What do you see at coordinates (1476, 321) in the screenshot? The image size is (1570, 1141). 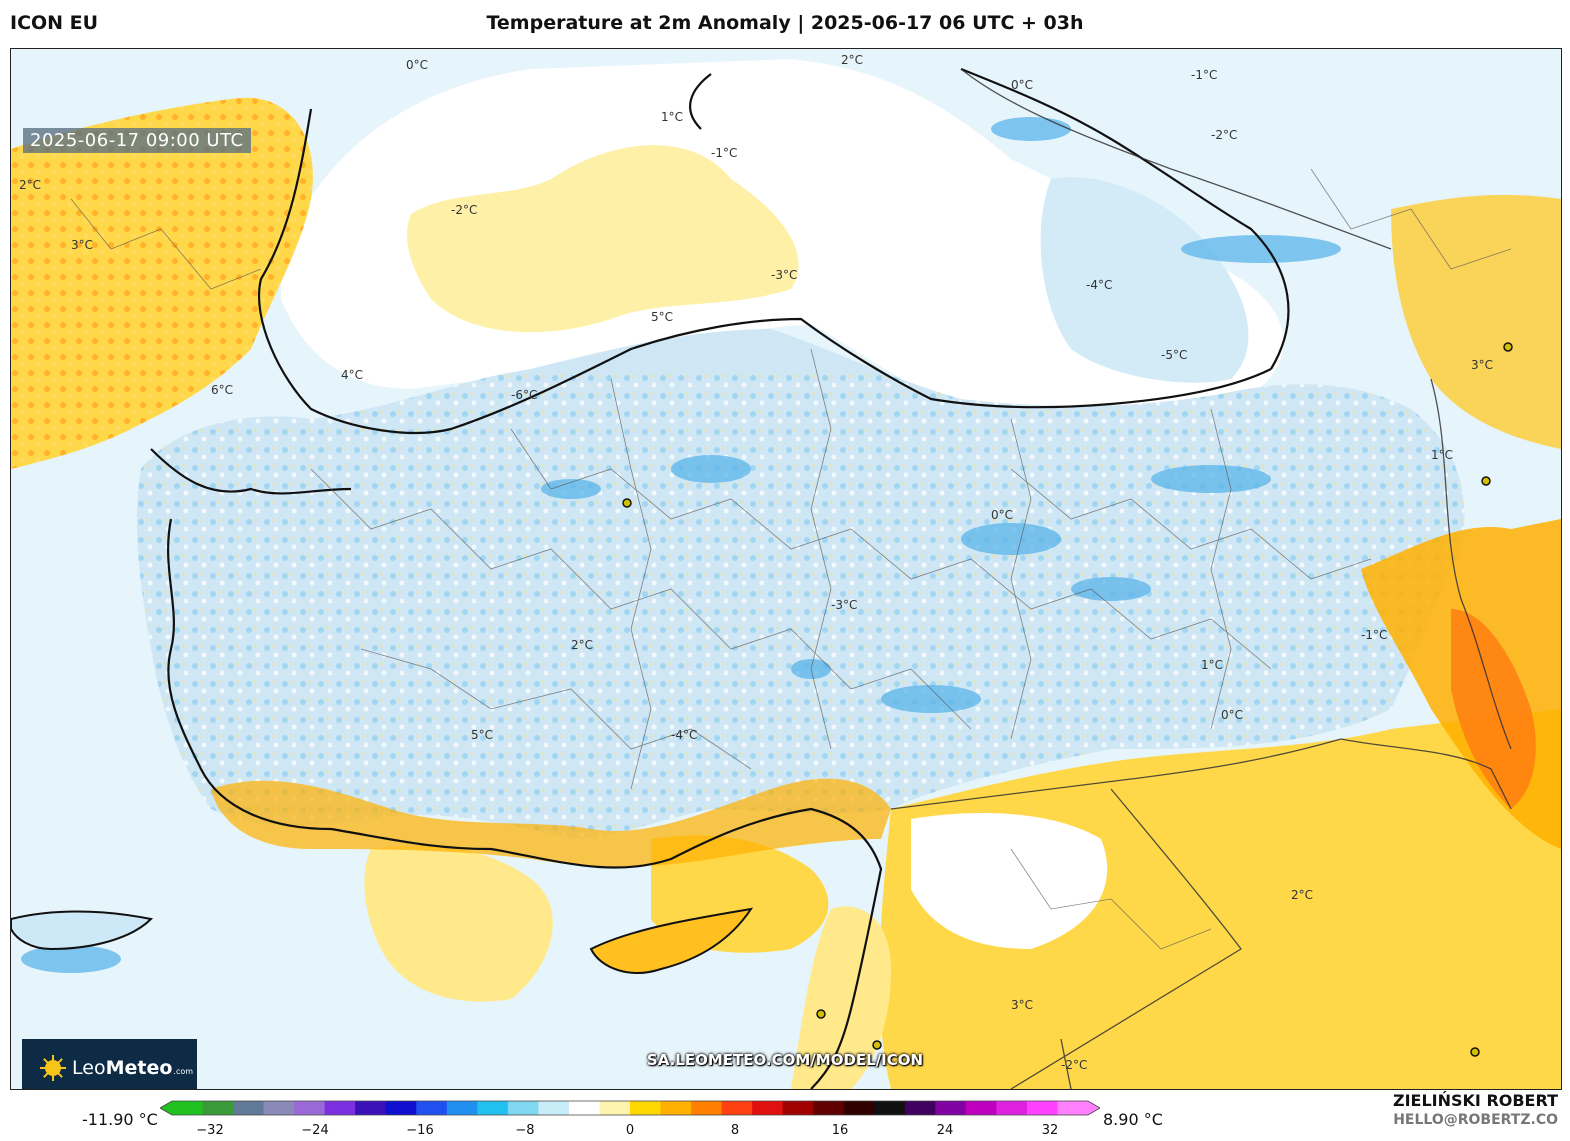 I see `caucasus-warm` at bounding box center [1476, 321].